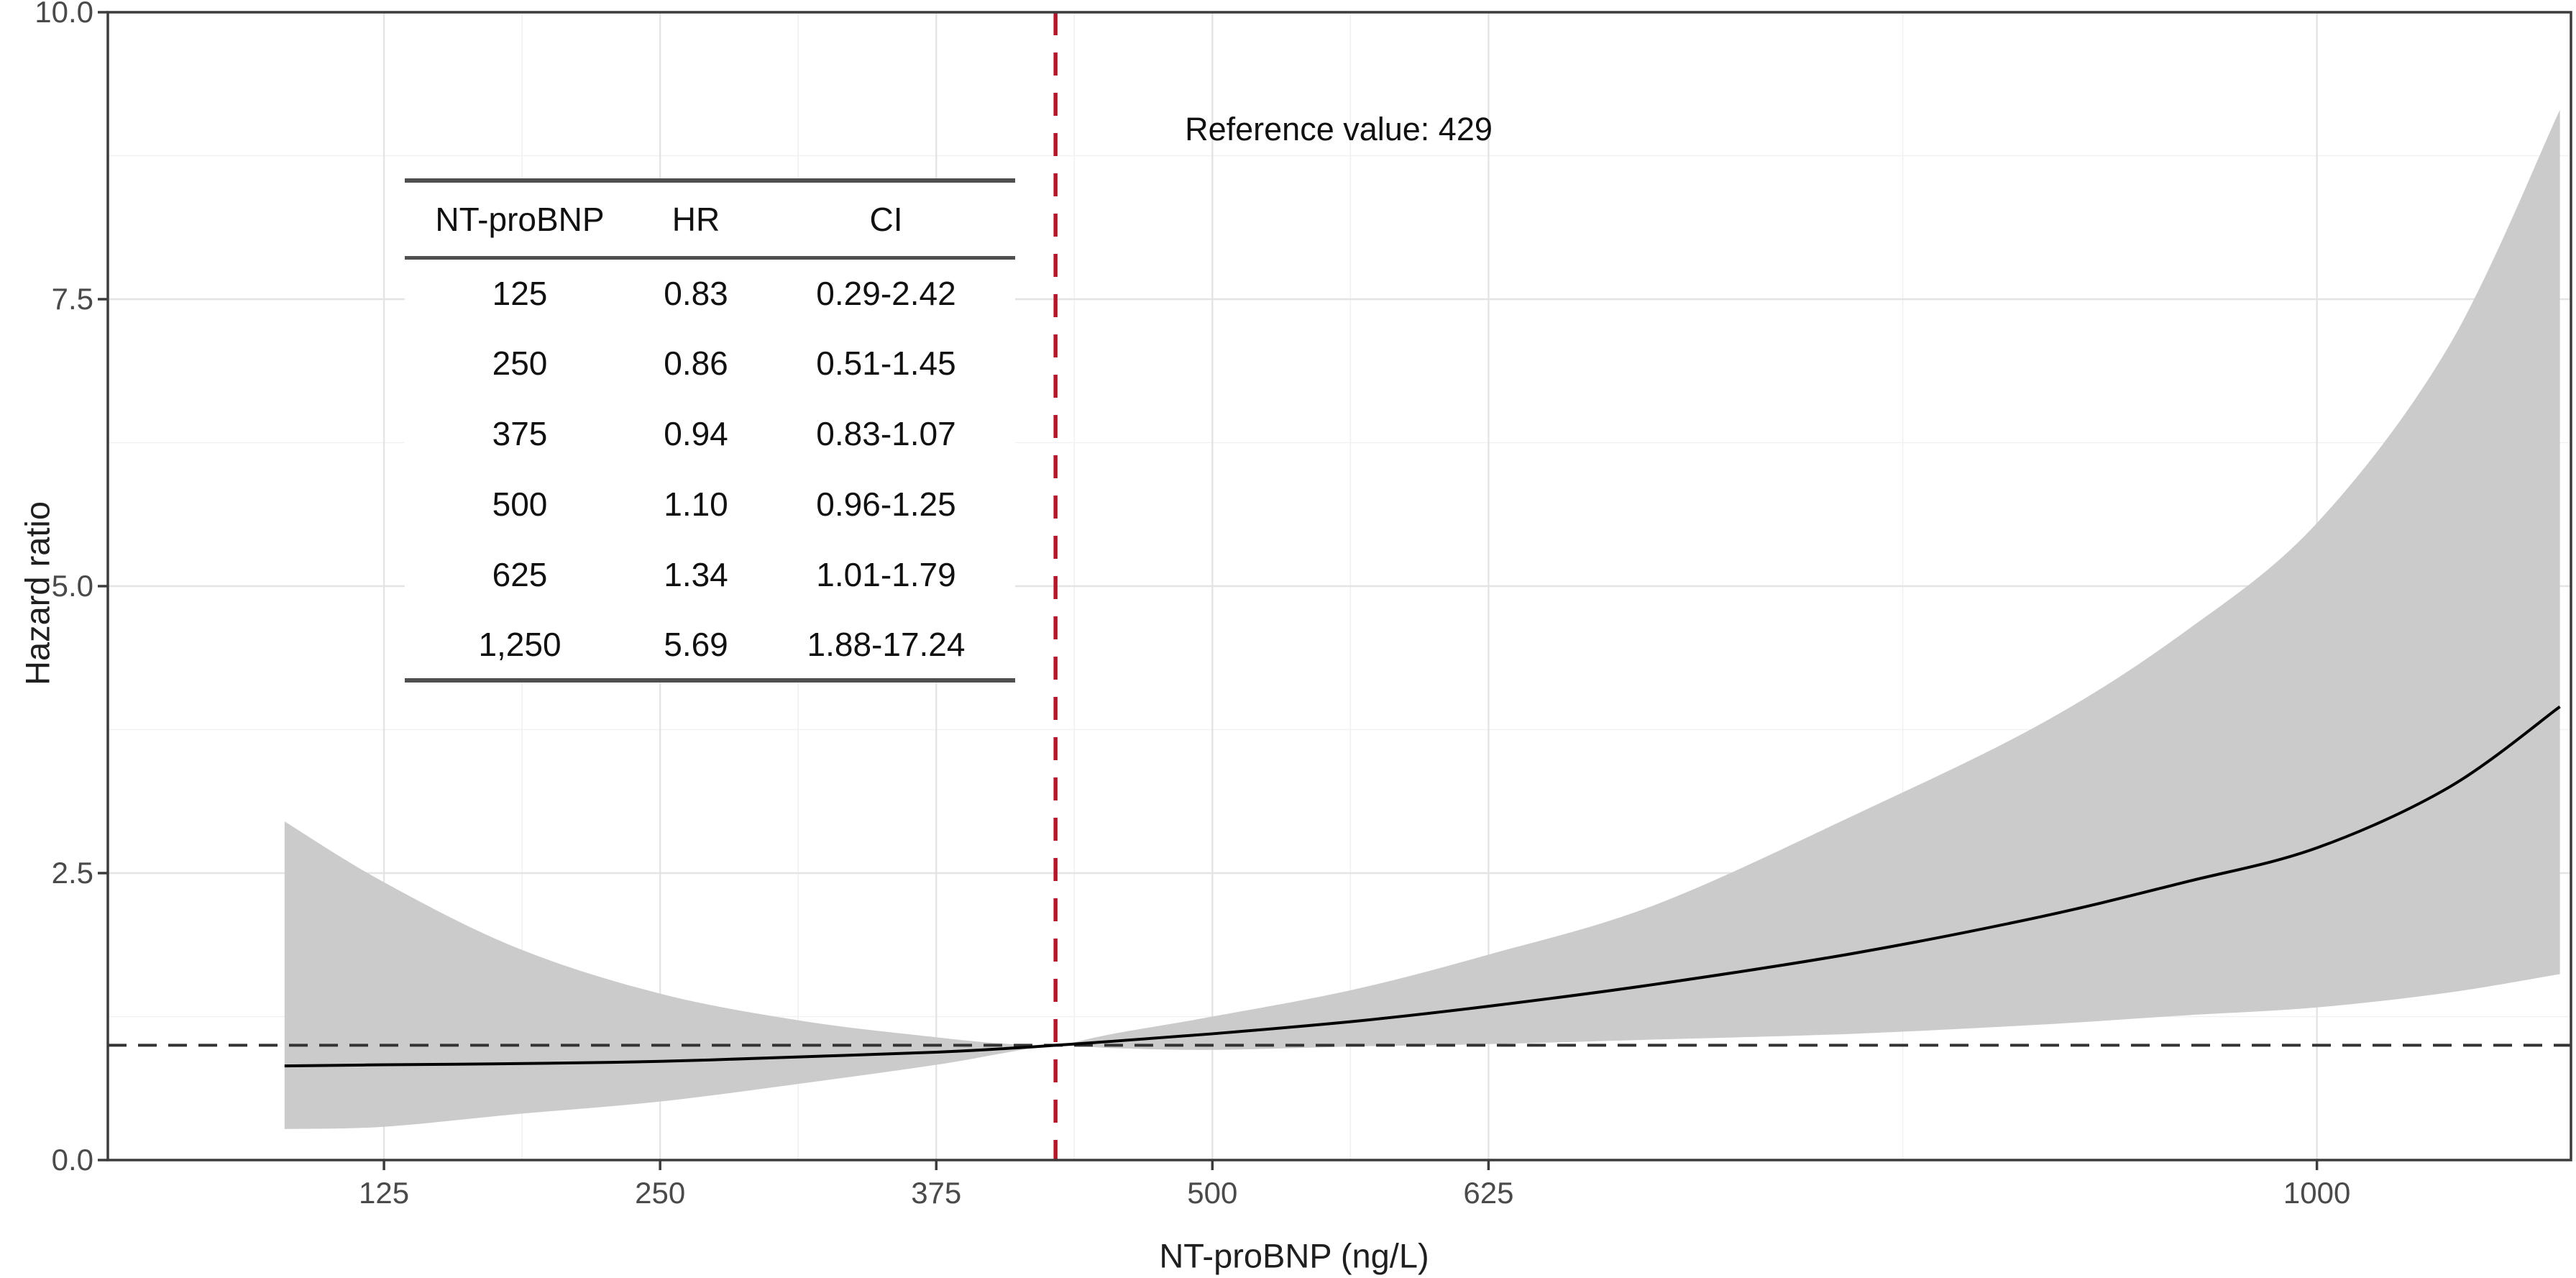  I want to click on table-cell: 1.88-17.24, so click(886, 644).